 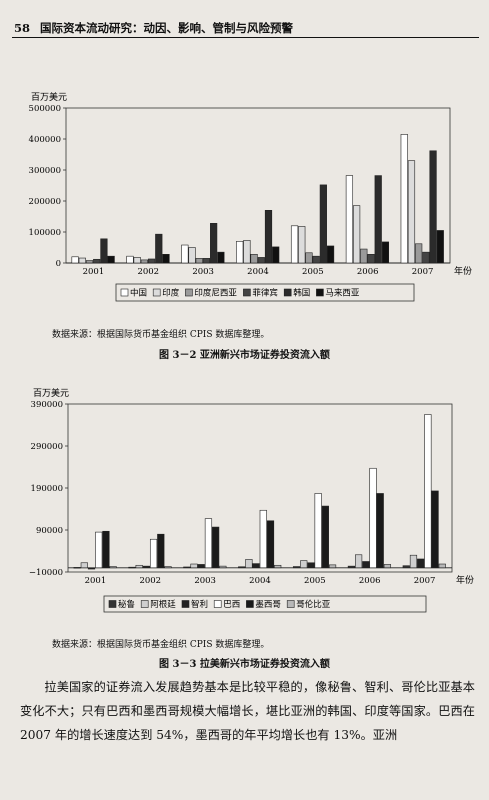 I want to click on bar-马来西亚-2002, so click(x=166, y=259).